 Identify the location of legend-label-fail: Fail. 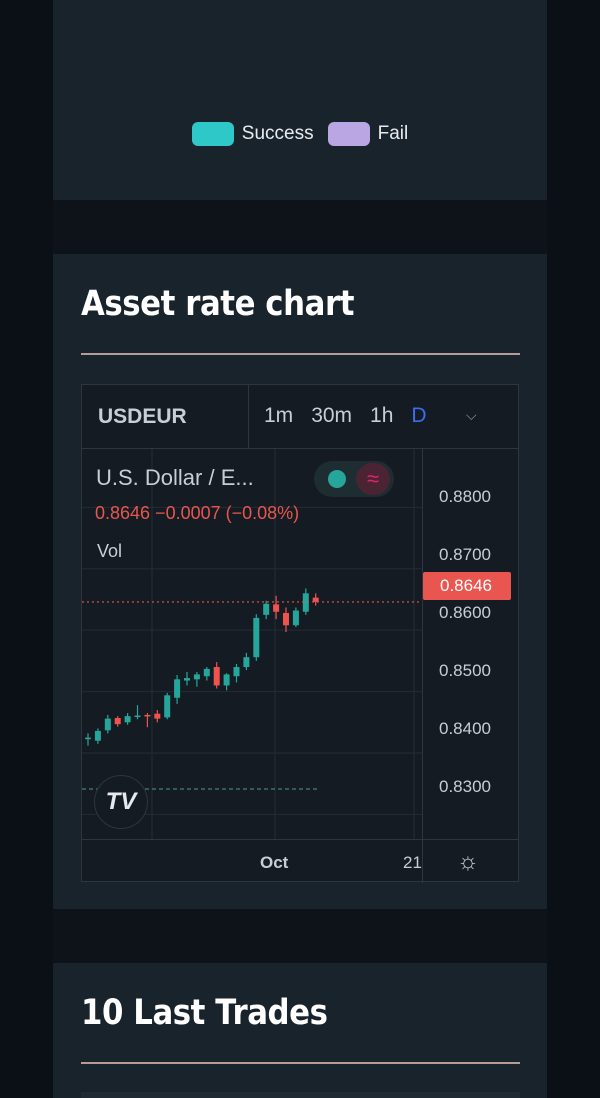
(393, 133).